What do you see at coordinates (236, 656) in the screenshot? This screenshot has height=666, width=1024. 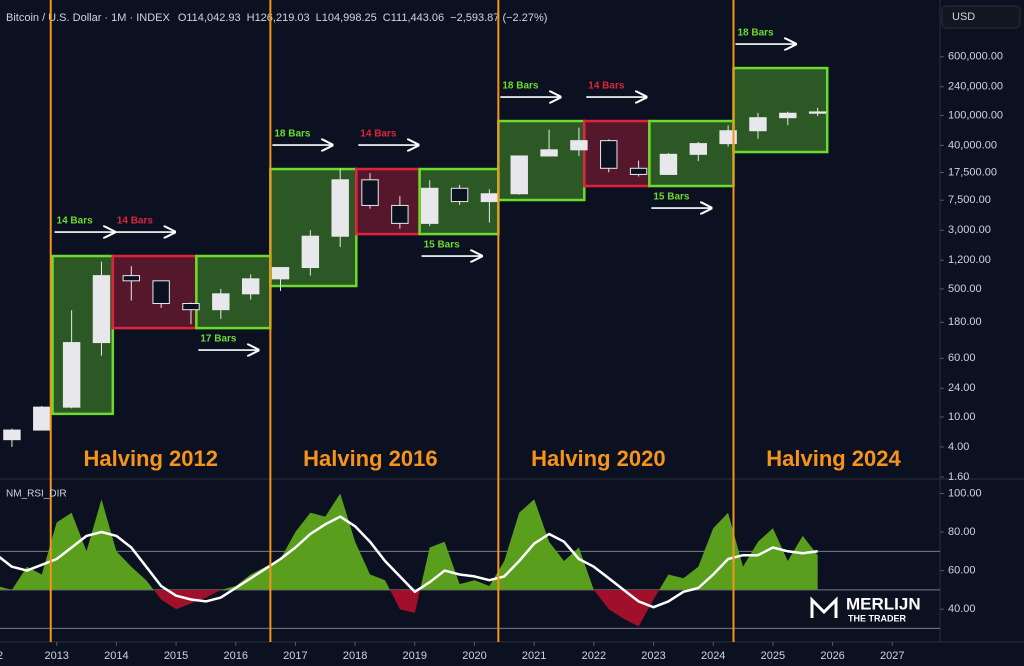 I see `x-tick-label: 2016` at bounding box center [236, 656].